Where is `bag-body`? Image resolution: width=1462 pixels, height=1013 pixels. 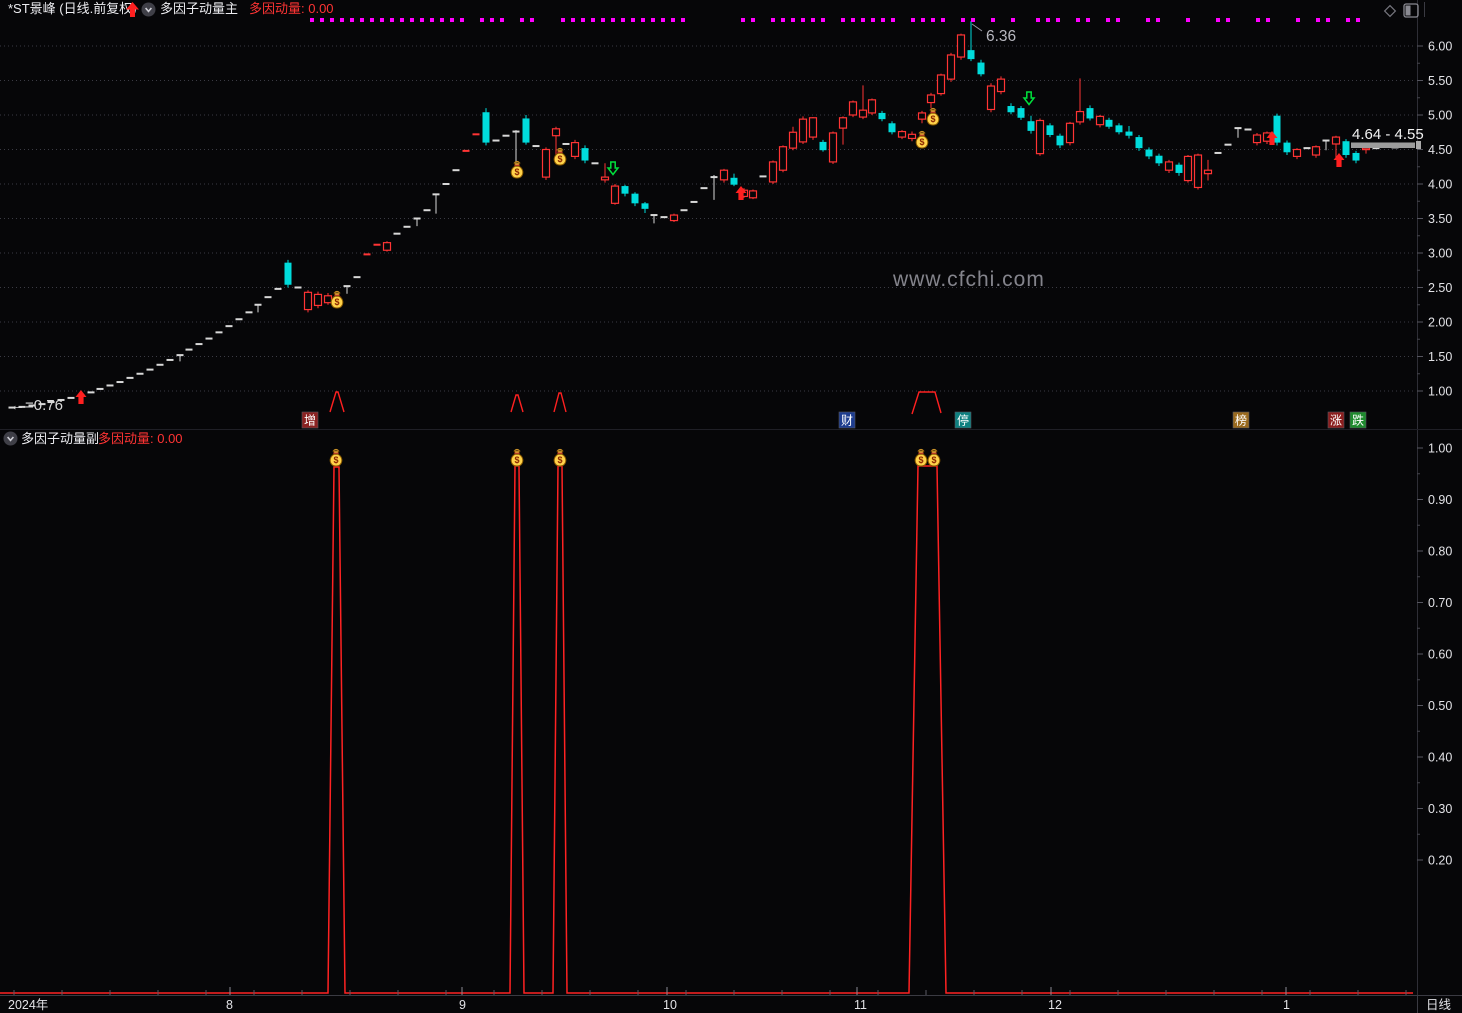
bag-body is located at coordinates (517, 460).